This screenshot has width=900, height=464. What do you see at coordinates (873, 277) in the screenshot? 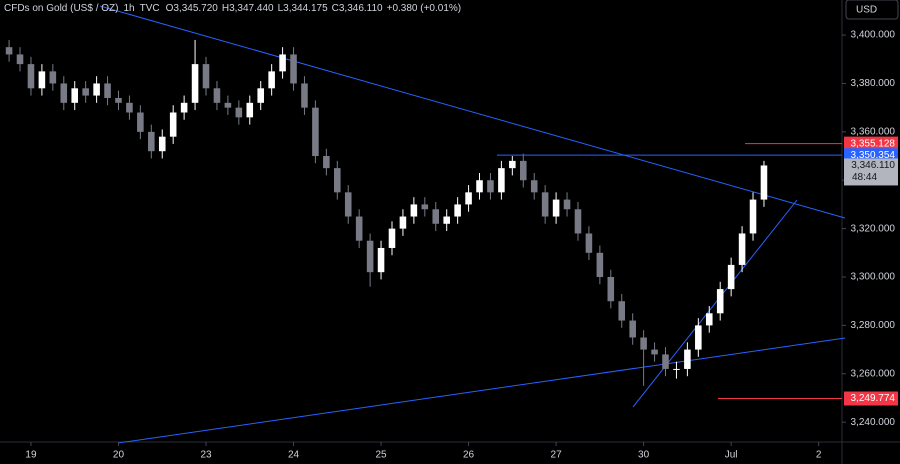
I see `y-tick-label: 3,300.000` at bounding box center [873, 277].